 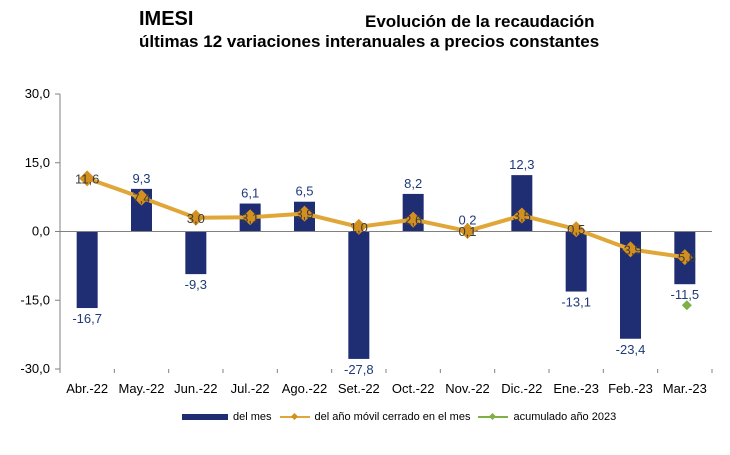 I want to click on legend-line-swatch, so click(x=294, y=416).